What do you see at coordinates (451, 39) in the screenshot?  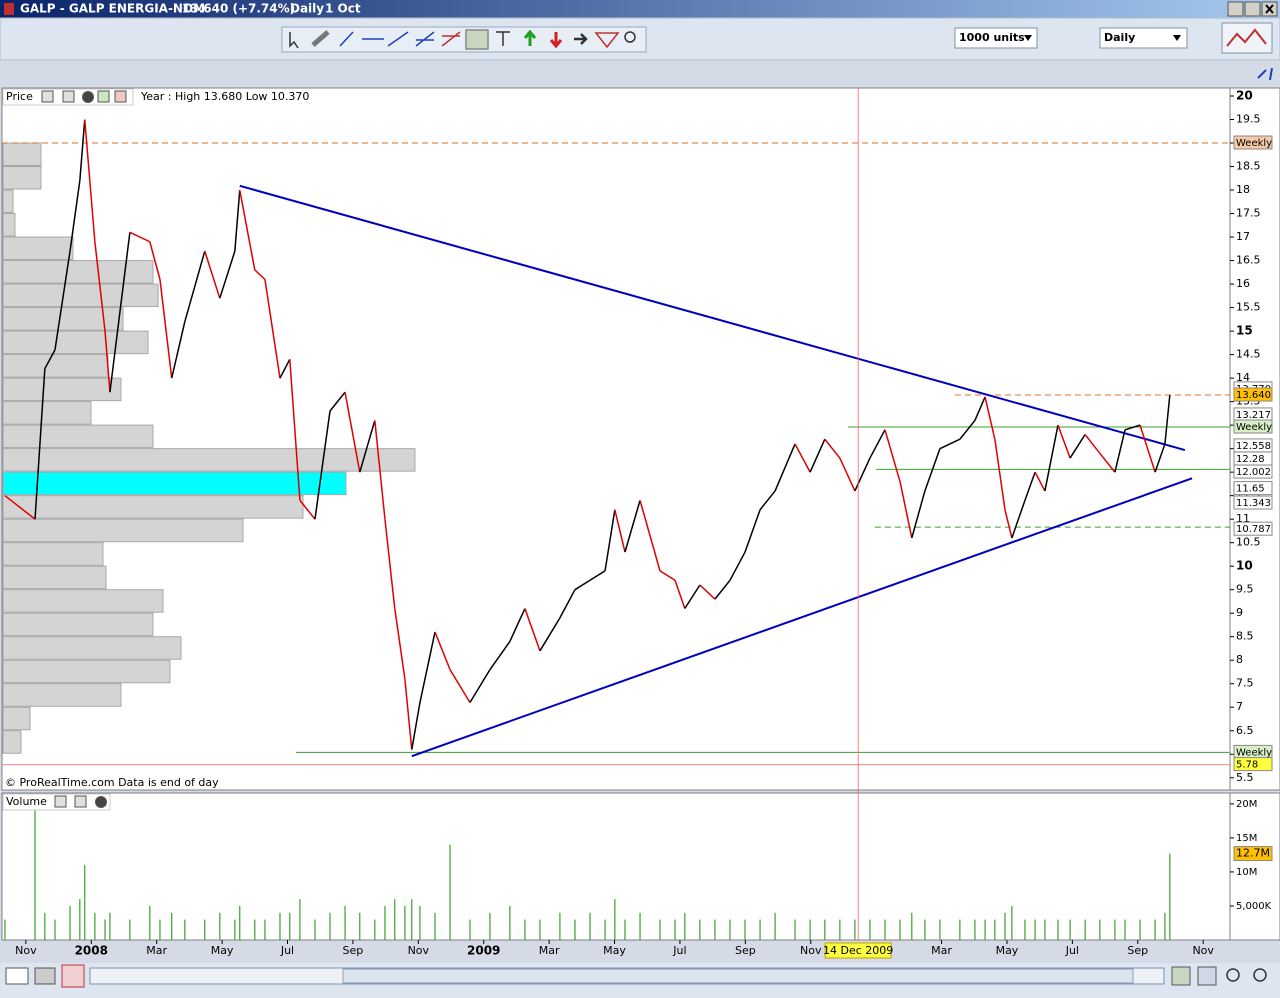 I see `fib-tool` at bounding box center [451, 39].